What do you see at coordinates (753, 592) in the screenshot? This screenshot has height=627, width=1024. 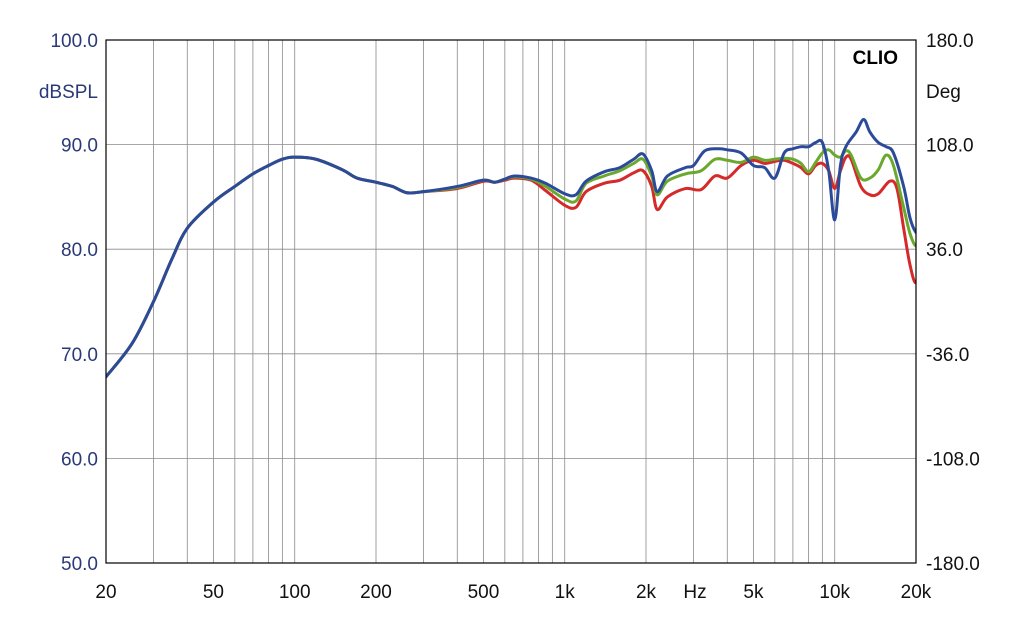 I see `x-axis-tick-label: 5k` at bounding box center [753, 592].